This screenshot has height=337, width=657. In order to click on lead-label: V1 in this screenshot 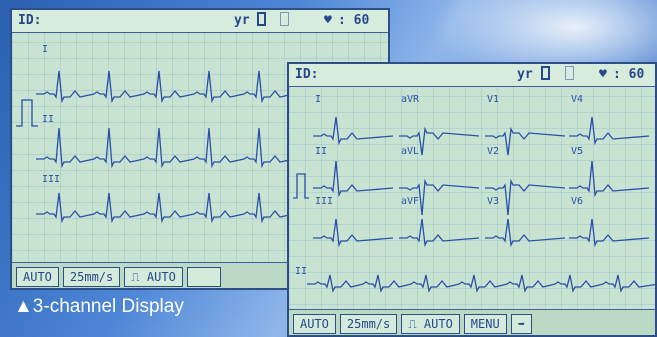, I will do `click(493, 99)`.